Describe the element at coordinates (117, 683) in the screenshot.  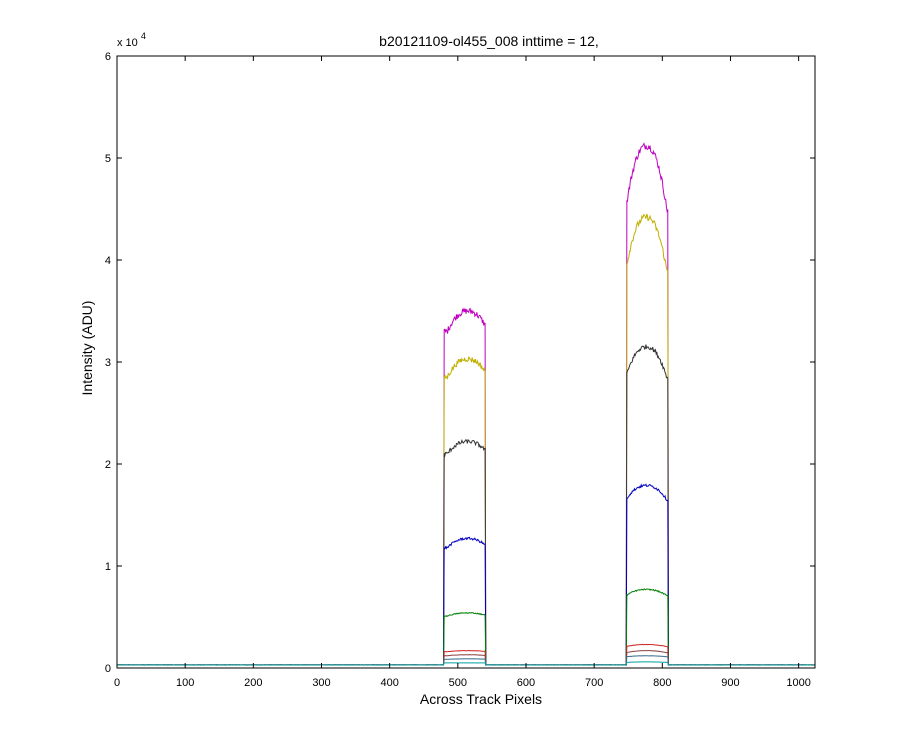
I see `x-tick-label: 0` at that location.